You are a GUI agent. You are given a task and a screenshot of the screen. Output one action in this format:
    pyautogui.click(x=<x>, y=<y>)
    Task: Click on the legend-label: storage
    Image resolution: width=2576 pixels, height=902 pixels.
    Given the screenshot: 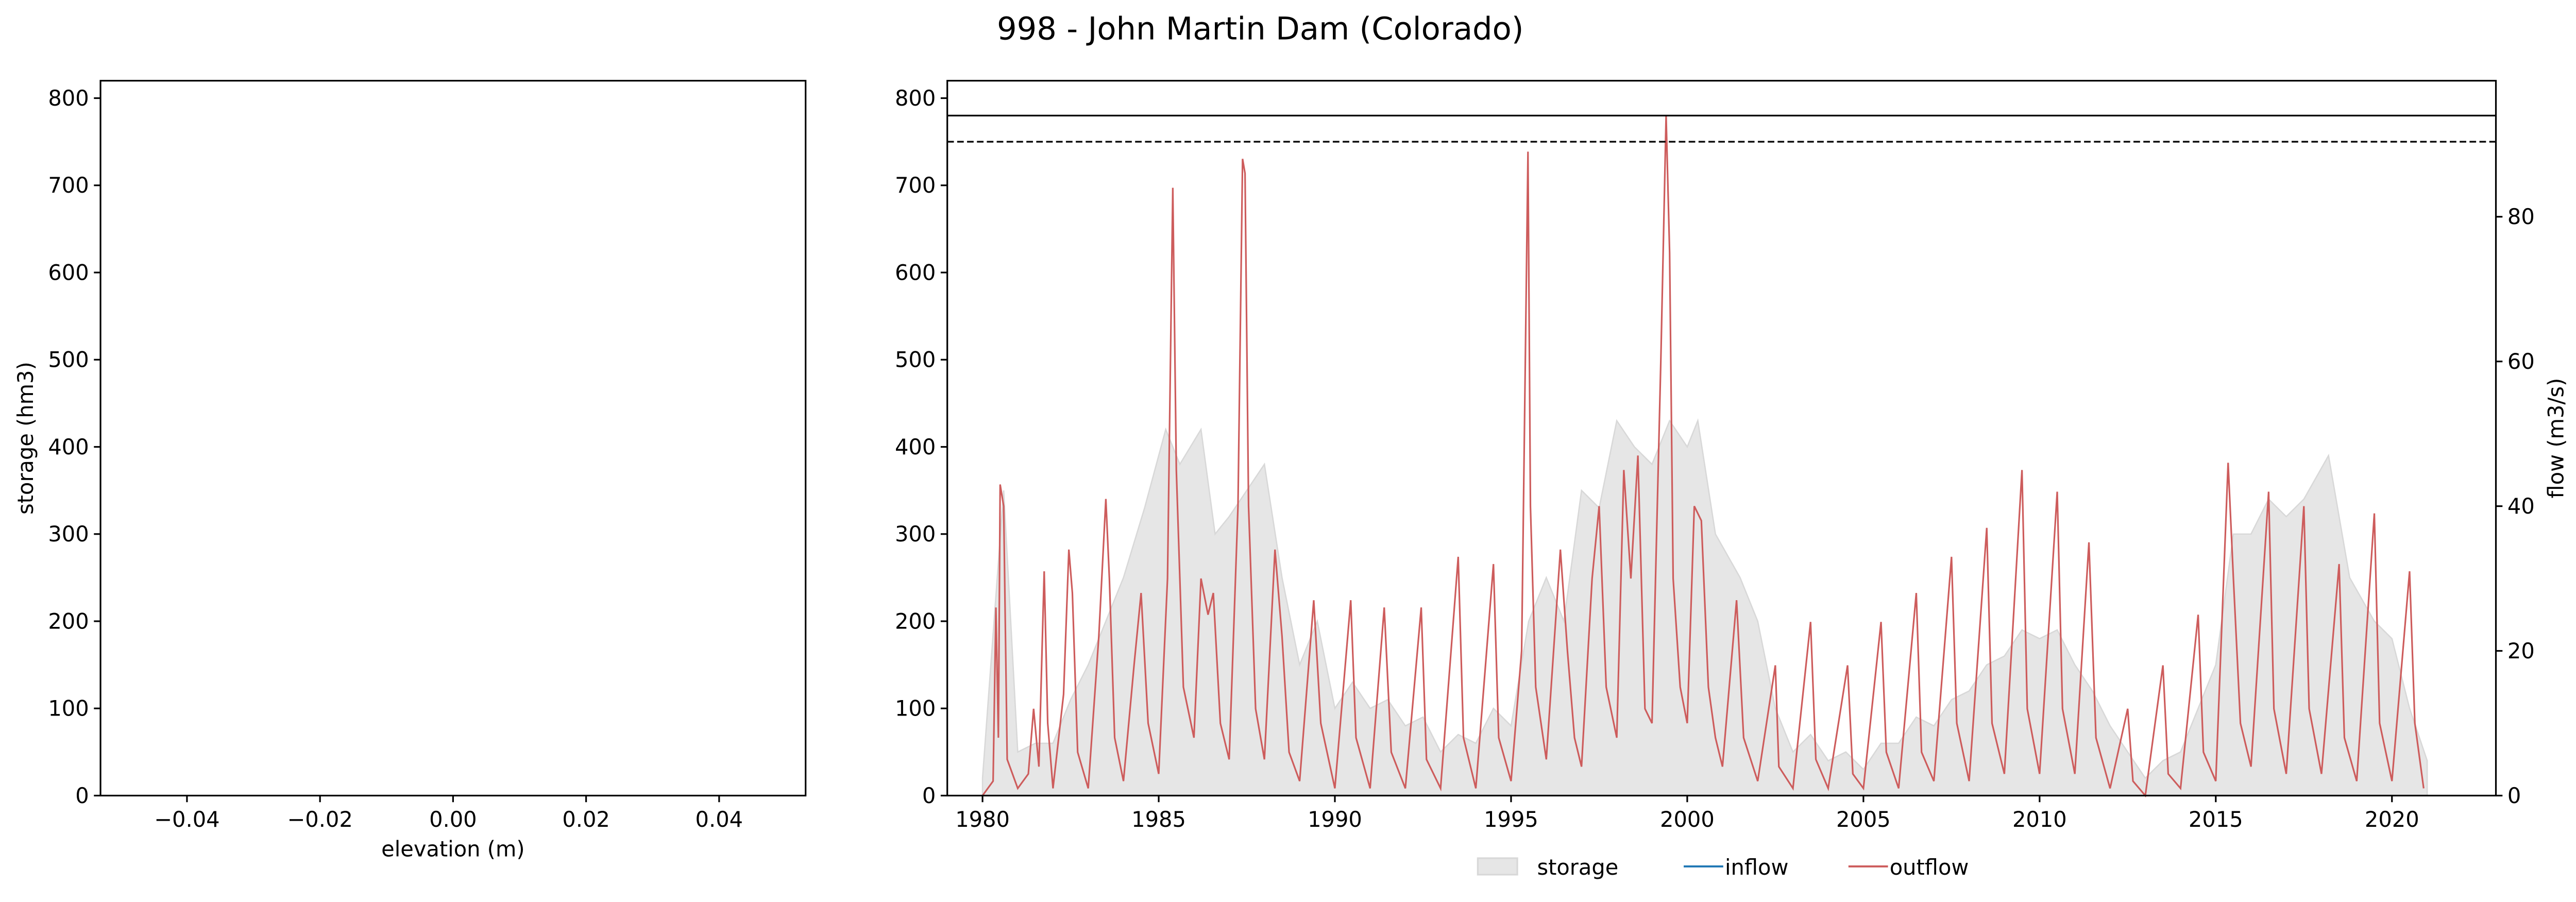 What is the action you would take?
    pyautogui.click(x=1577, y=867)
    